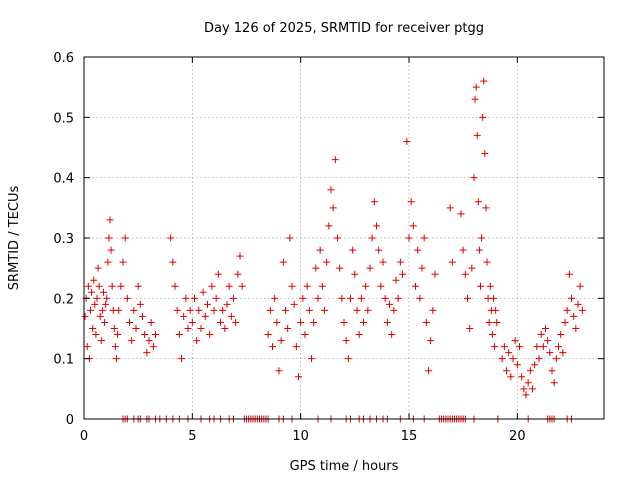 The height and width of the screenshot is (480, 640). I want to click on y-tick-label: 0.5, so click(63, 118).